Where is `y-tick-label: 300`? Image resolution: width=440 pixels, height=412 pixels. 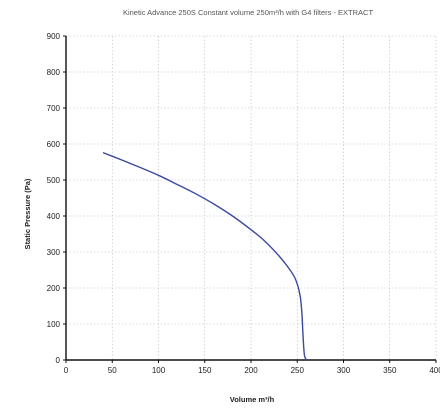
y-tick-label: 300 is located at coordinates (54, 252).